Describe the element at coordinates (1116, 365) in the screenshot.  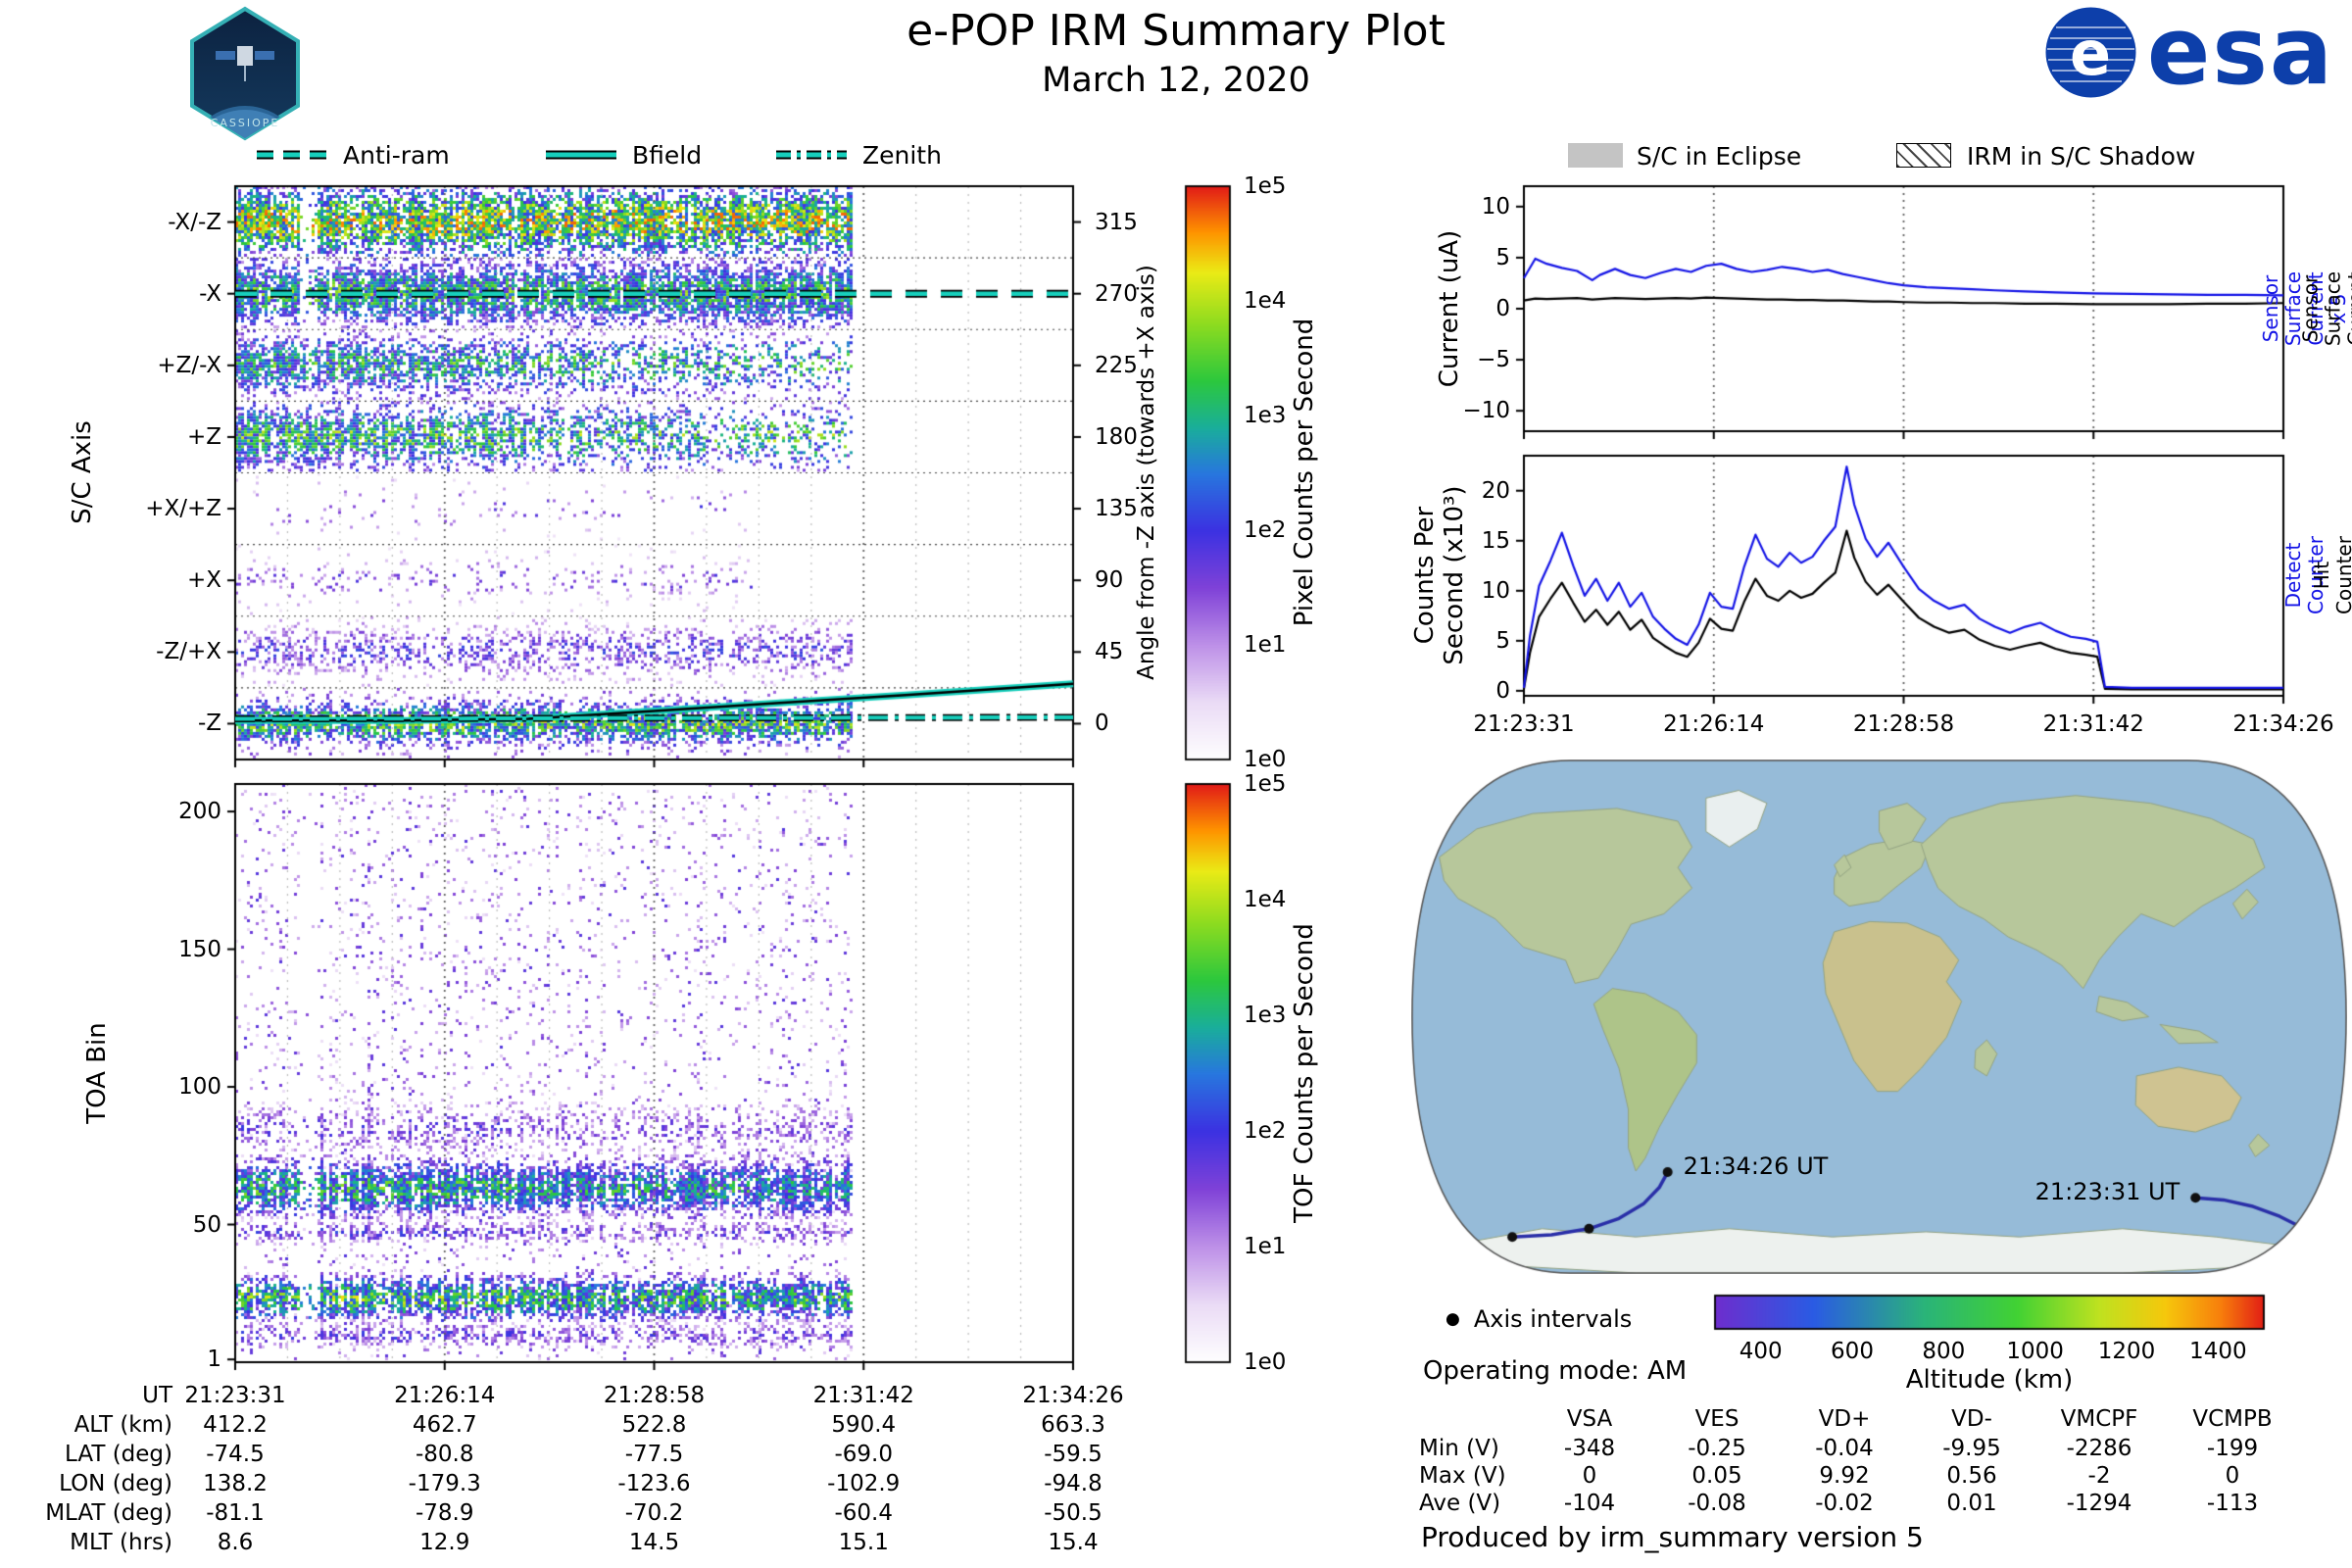
I see `tick-label: 225` at that location.